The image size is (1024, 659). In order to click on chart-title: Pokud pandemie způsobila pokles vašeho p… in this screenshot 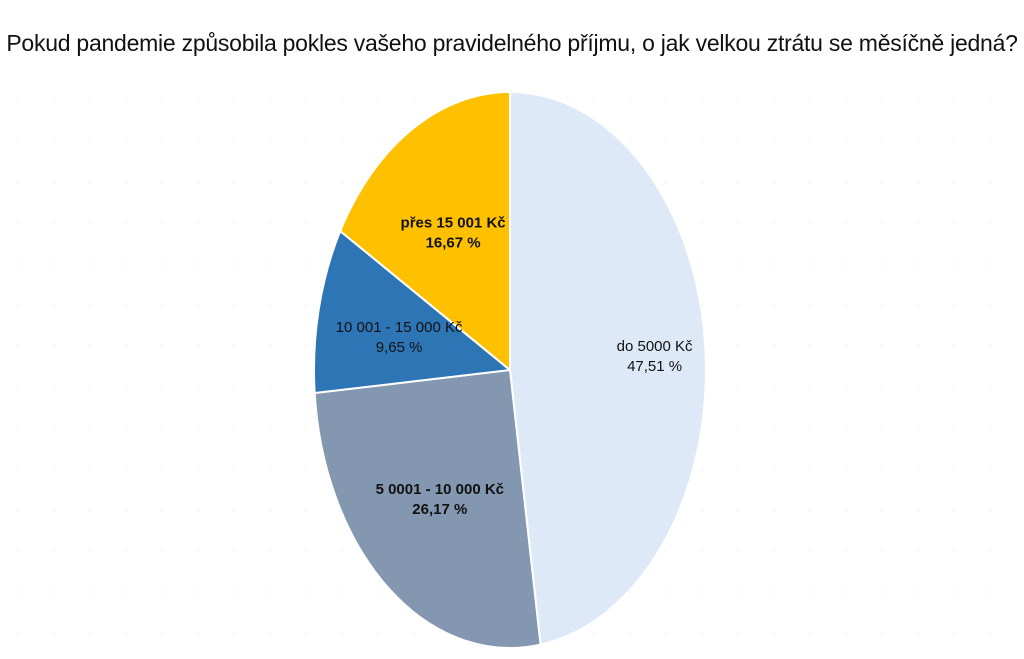, I will do `click(512, 43)`.